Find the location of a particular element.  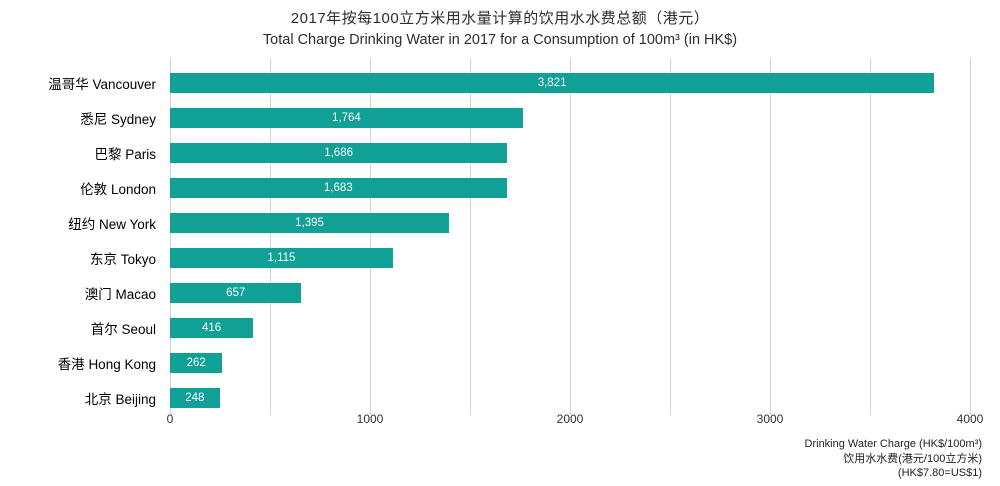

bar-value-label: 1,115 is located at coordinates (281, 257).